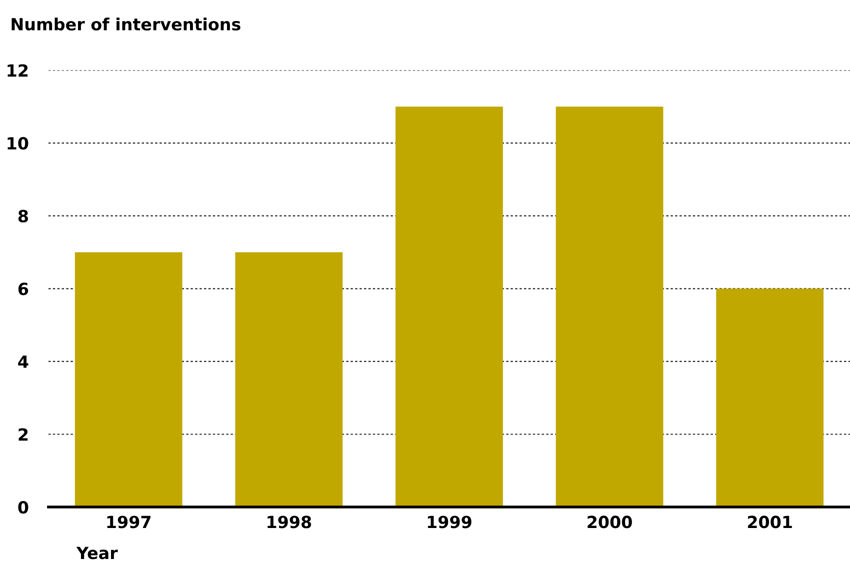 This screenshot has height=571, width=850. Describe the element at coordinates (770, 522) in the screenshot. I see `x-tick-label: 2001` at that location.